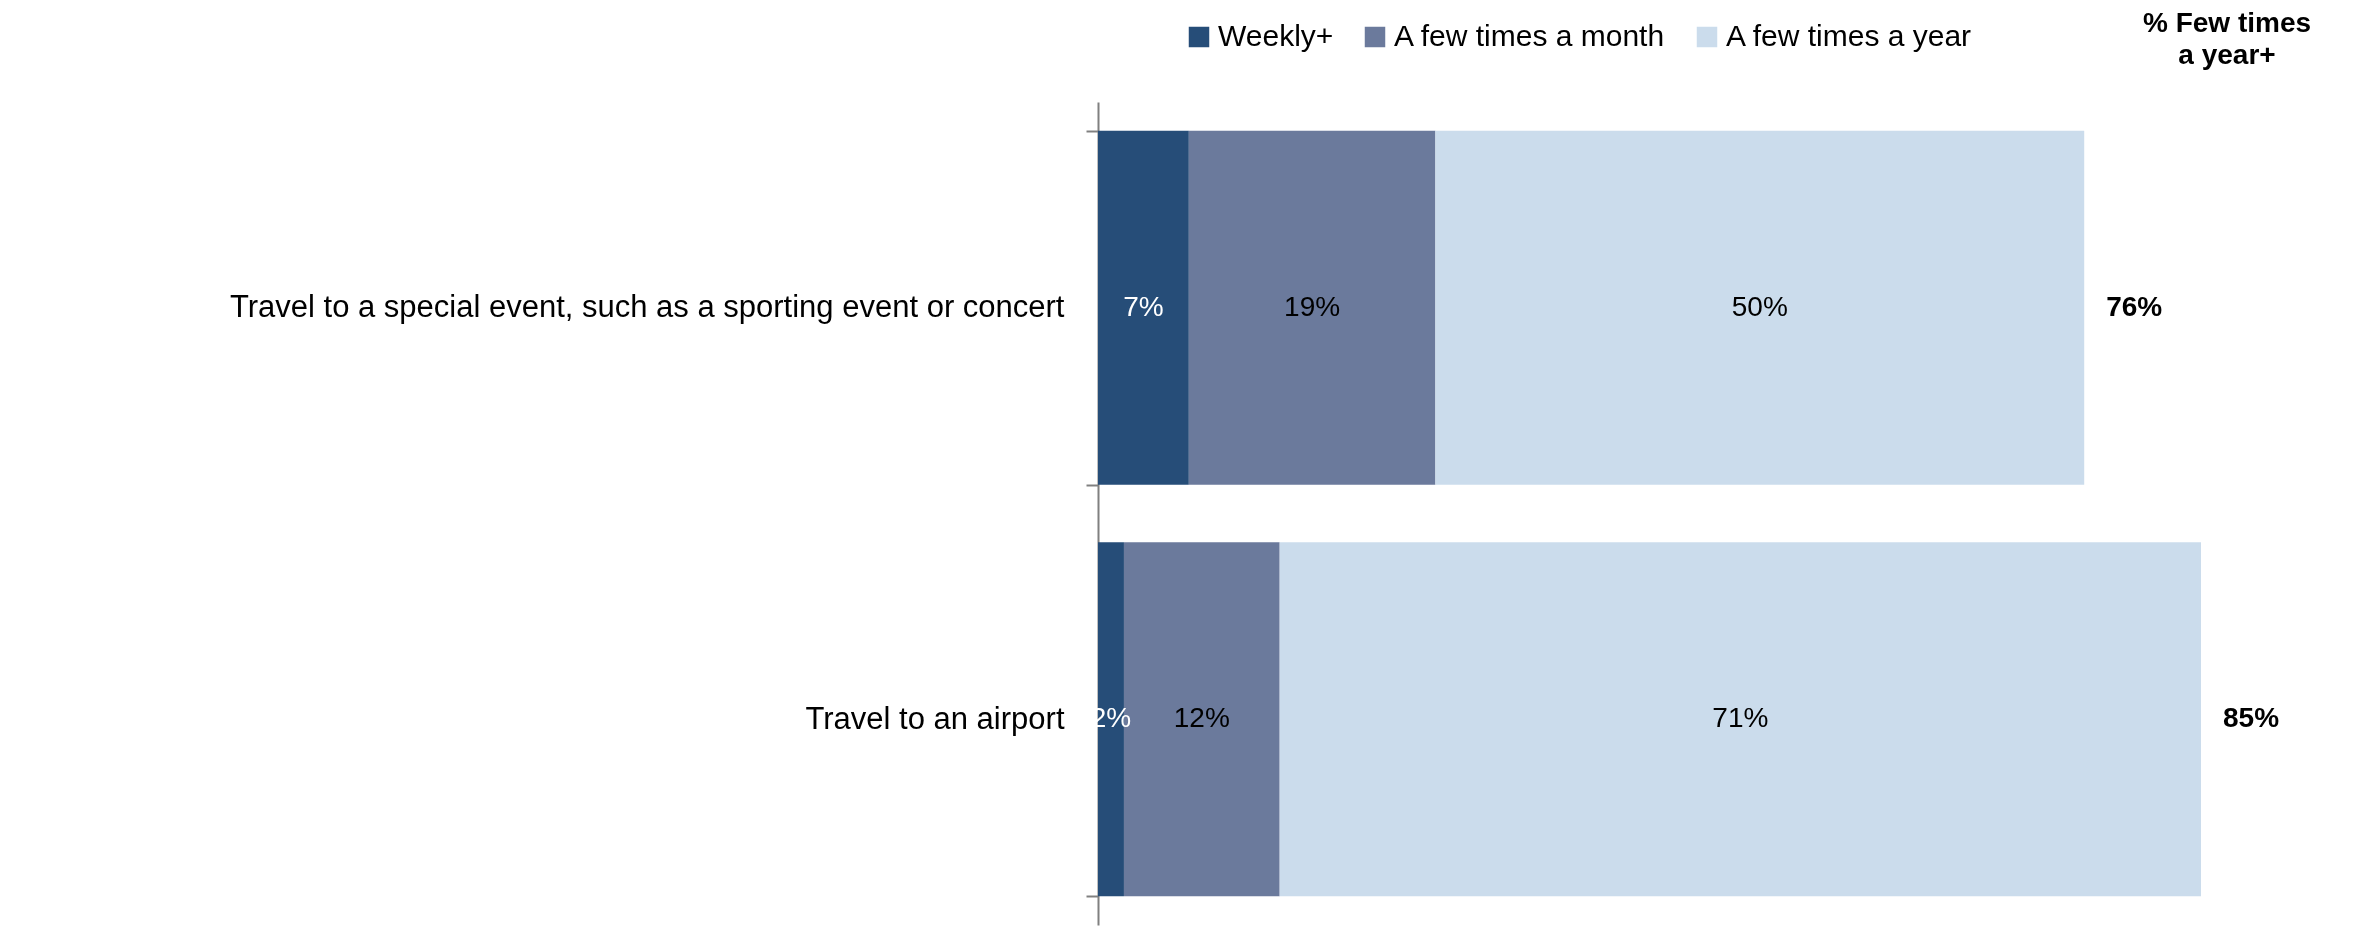 The image size is (2359, 929). I want to click on data-label: 19%, so click(1312, 306).